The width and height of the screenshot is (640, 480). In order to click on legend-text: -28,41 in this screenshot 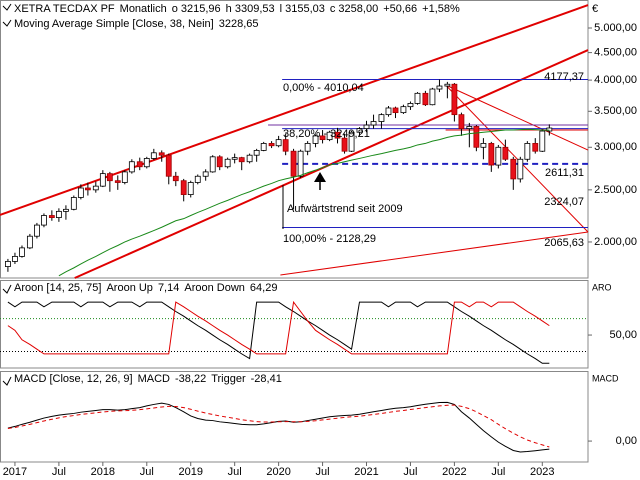, I will do `click(266, 379)`.